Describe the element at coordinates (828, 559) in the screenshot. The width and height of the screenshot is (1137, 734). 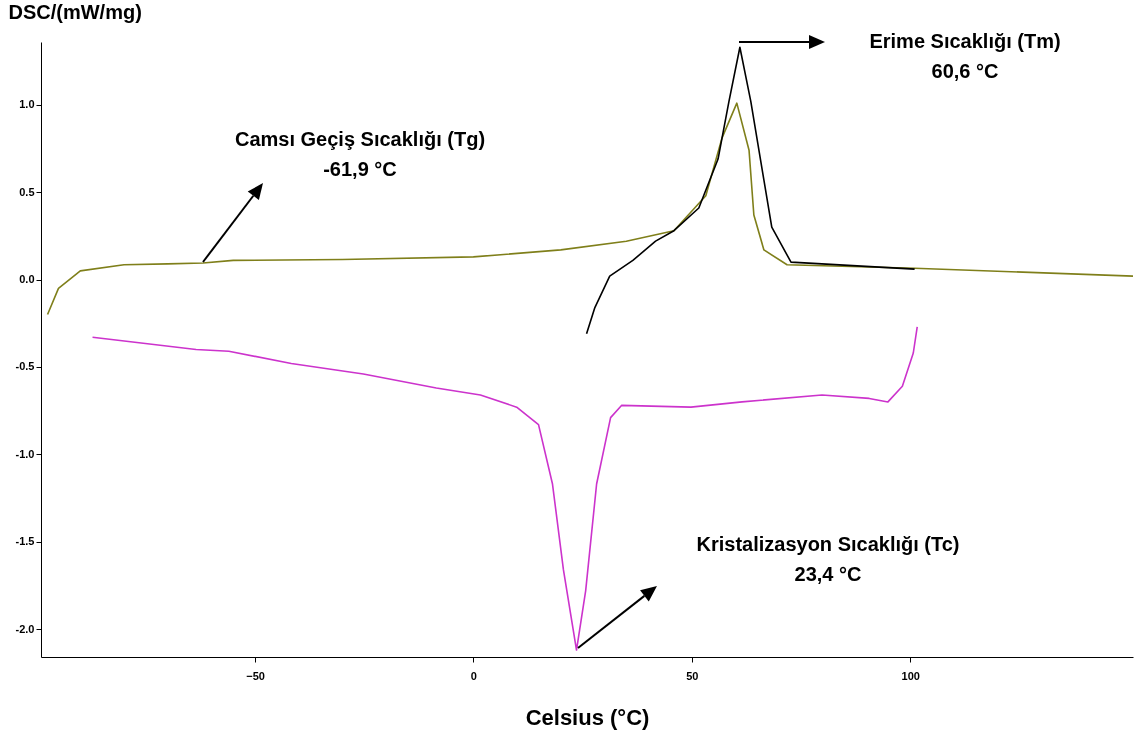
I see `annotation: Kristalizasyon Sıcaklığı (Tc) 23,4 °C` at that location.